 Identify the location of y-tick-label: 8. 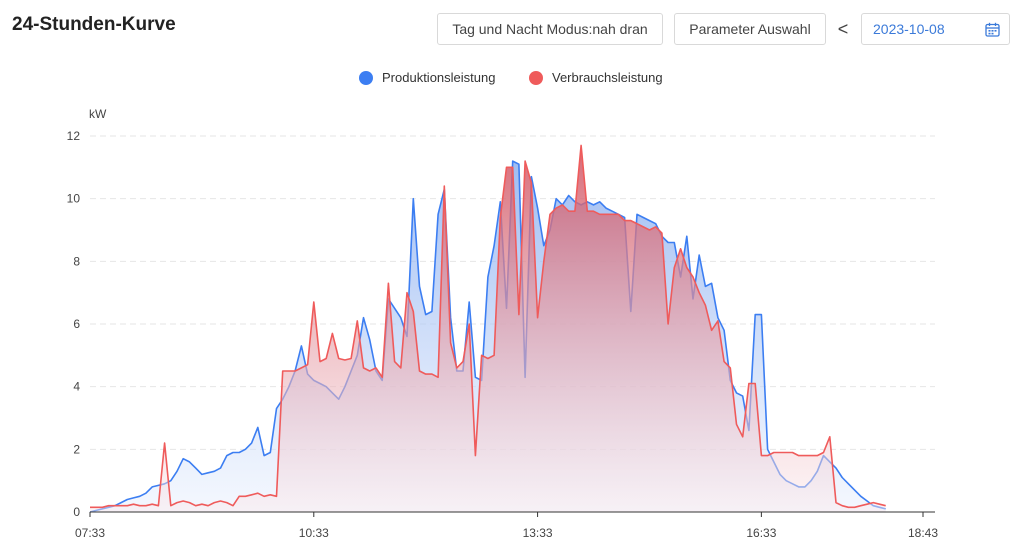
(76, 261).